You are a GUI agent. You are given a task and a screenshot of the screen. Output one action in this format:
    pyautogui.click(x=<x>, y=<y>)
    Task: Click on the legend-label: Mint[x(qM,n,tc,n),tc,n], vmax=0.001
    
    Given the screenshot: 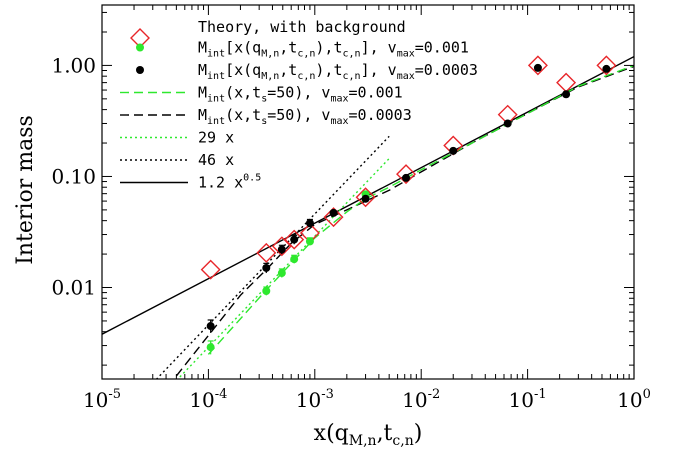 What is the action you would take?
    pyautogui.click(x=333, y=49)
    